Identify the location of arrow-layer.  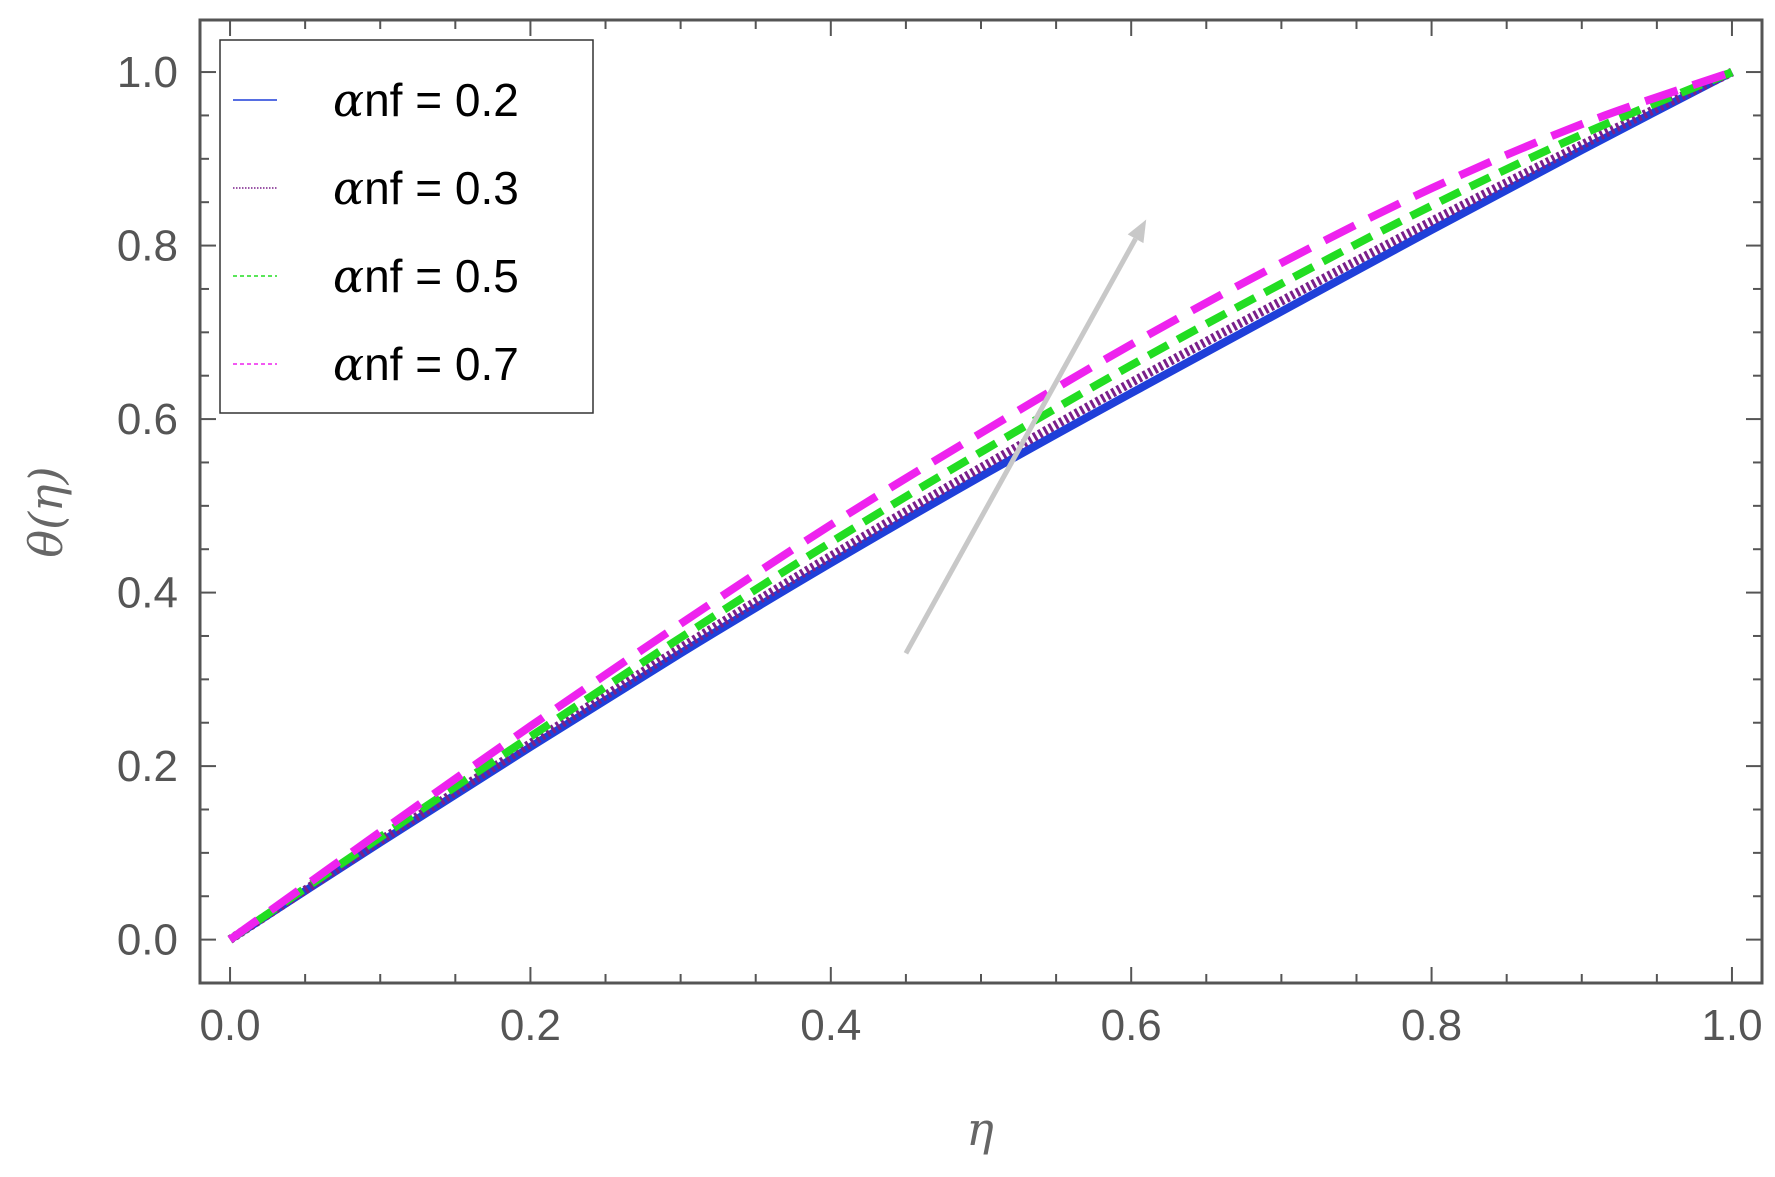
(1025, 437).